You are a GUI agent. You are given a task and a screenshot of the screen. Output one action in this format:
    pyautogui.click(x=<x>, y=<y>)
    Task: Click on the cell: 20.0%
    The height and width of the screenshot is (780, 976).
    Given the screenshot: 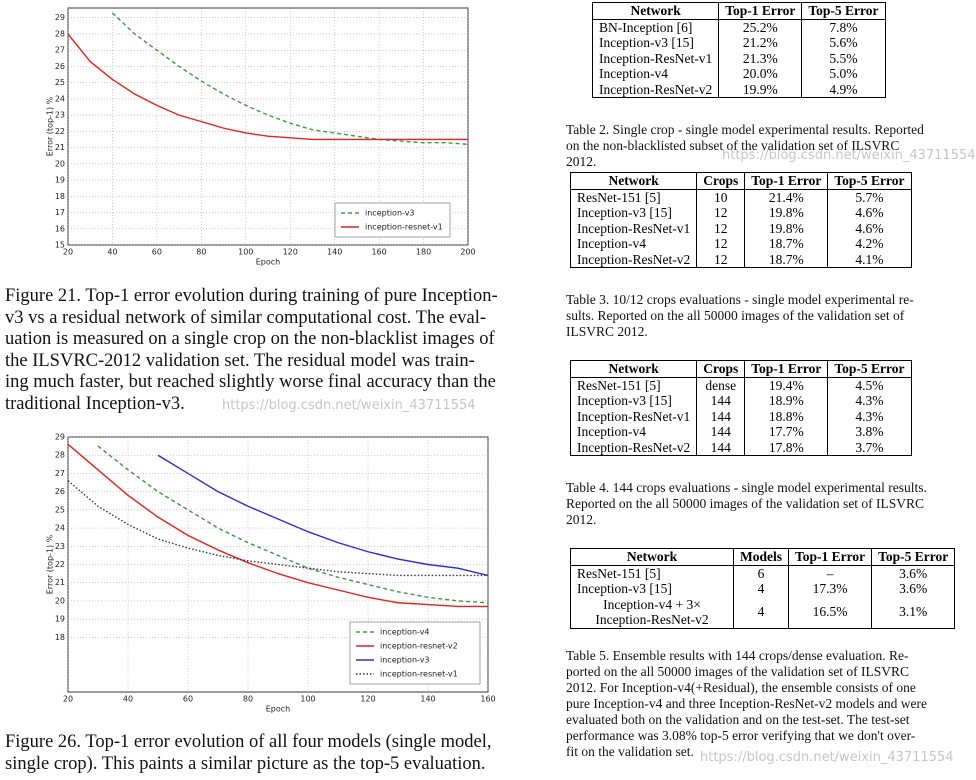 What is the action you would take?
    pyautogui.click(x=760, y=74)
    